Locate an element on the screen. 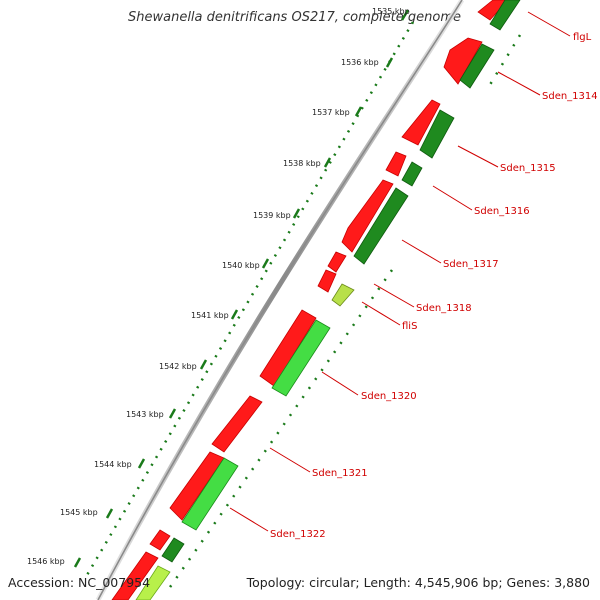 This screenshot has width=600, height=600. ruler-tick-1535: 1535 kbp is located at coordinates (391, 14).